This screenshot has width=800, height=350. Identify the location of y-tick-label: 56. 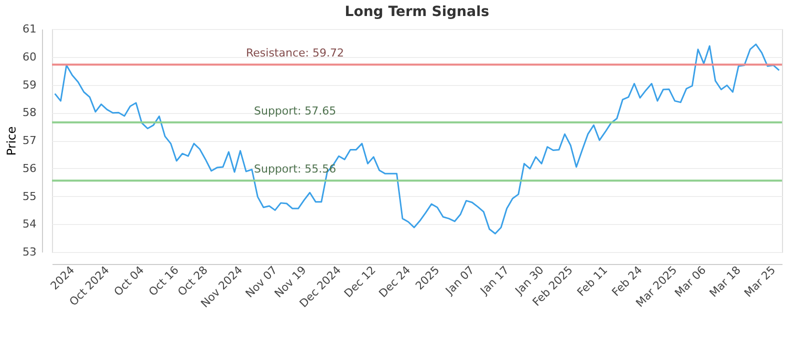
(29, 168).